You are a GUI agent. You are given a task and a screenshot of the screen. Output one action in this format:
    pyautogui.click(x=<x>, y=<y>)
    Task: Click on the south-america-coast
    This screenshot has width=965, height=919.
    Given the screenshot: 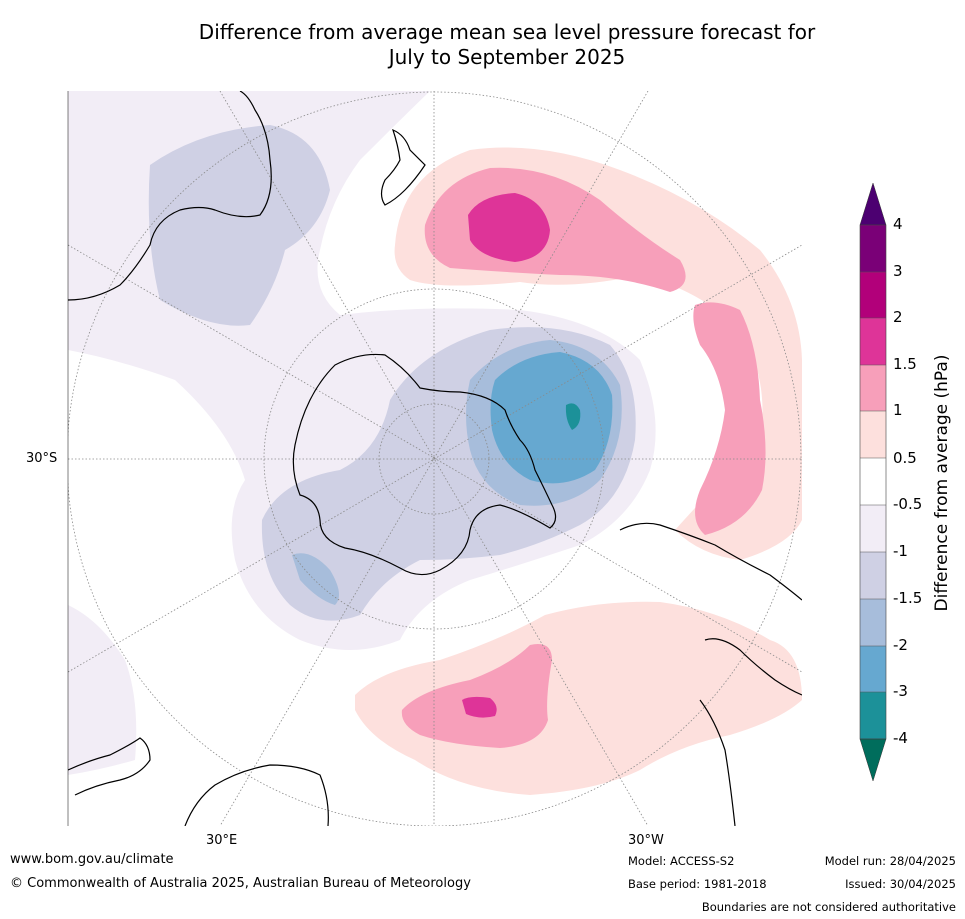 What is the action you would take?
    pyautogui.click(x=710, y=561)
    